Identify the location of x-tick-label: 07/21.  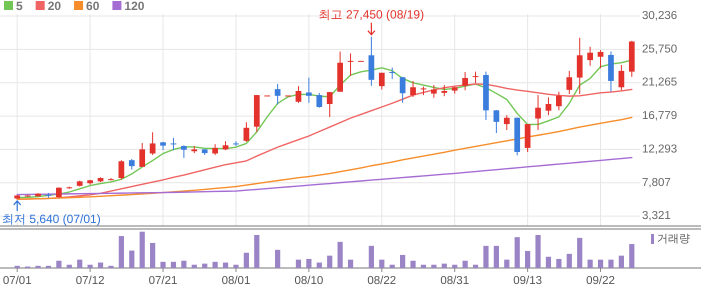
(163, 281).